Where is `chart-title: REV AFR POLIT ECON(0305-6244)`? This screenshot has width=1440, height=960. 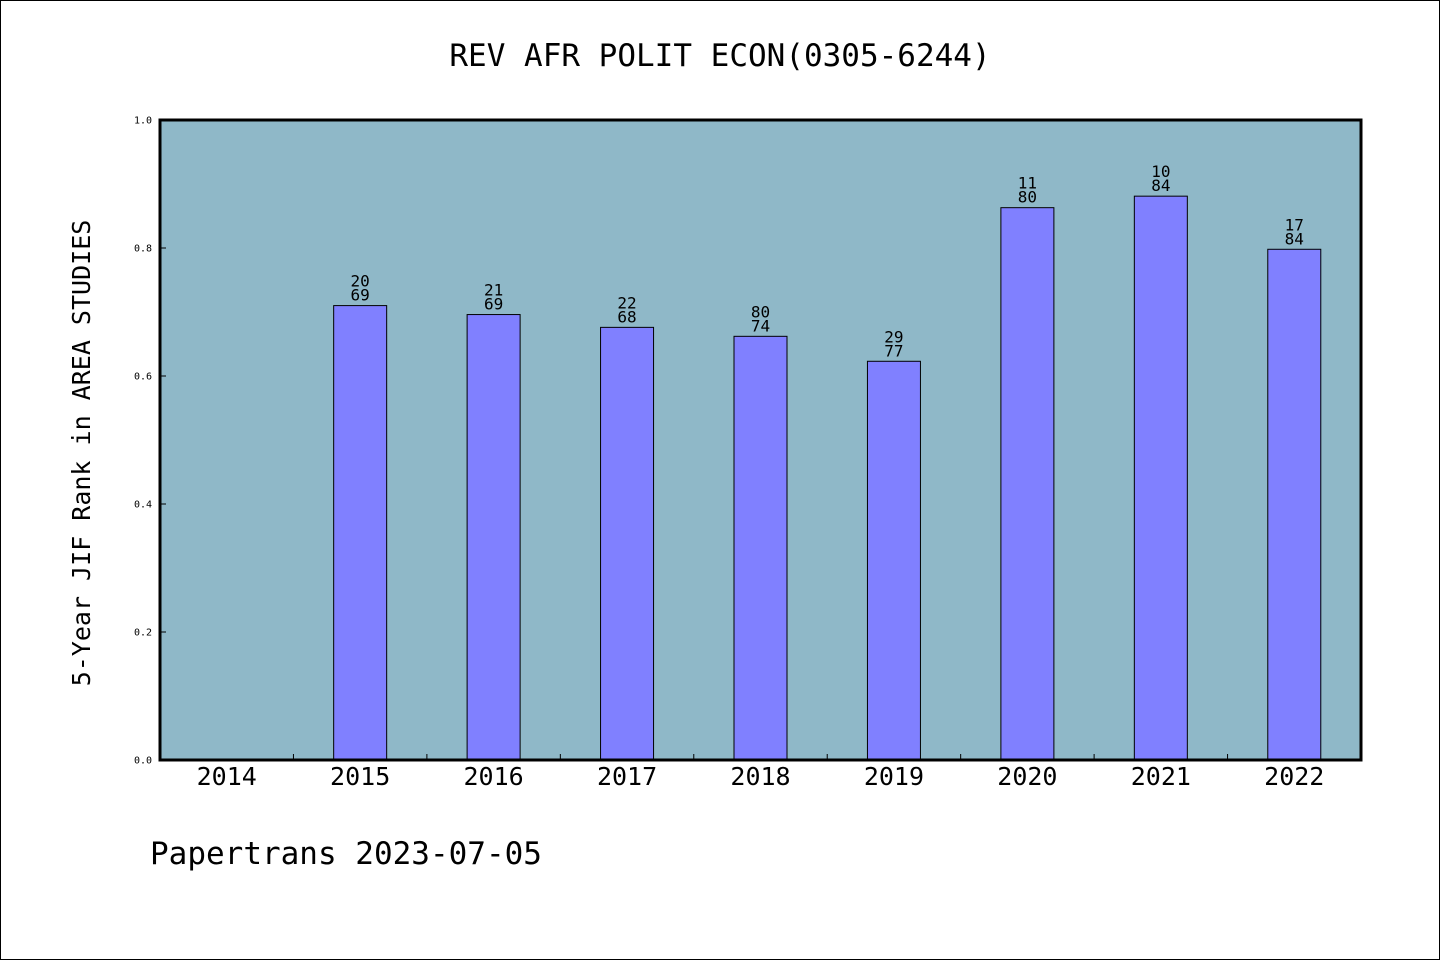 chart-title: REV AFR POLIT ECON(0305-6244) is located at coordinates (719, 56).